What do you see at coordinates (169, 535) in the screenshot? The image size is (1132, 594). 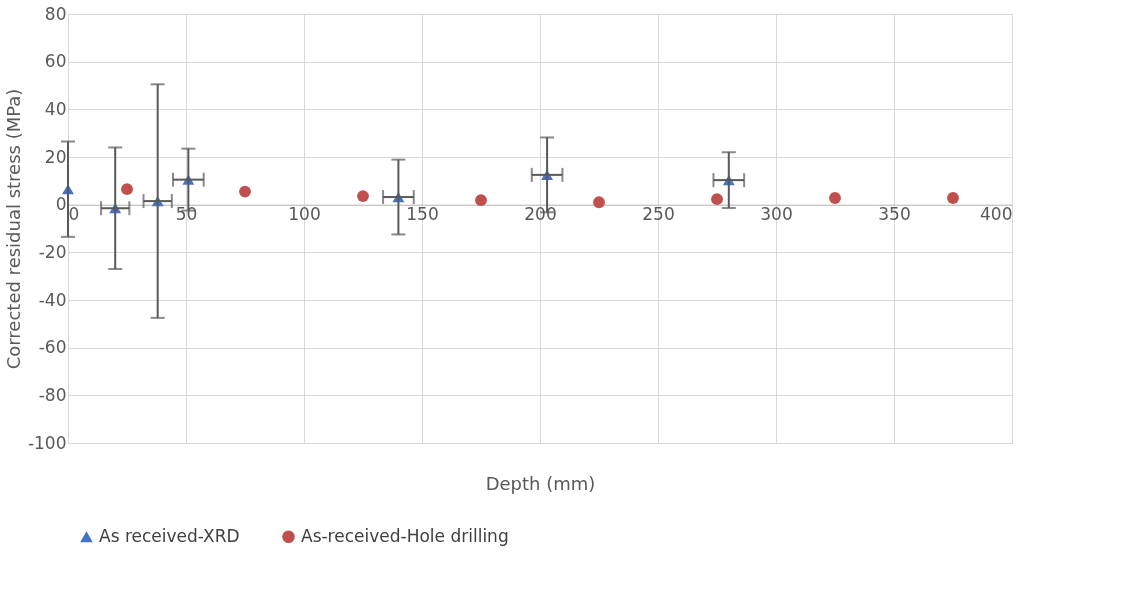 I see `legend-label: As received-XRD` at bounding box center [169, 535].